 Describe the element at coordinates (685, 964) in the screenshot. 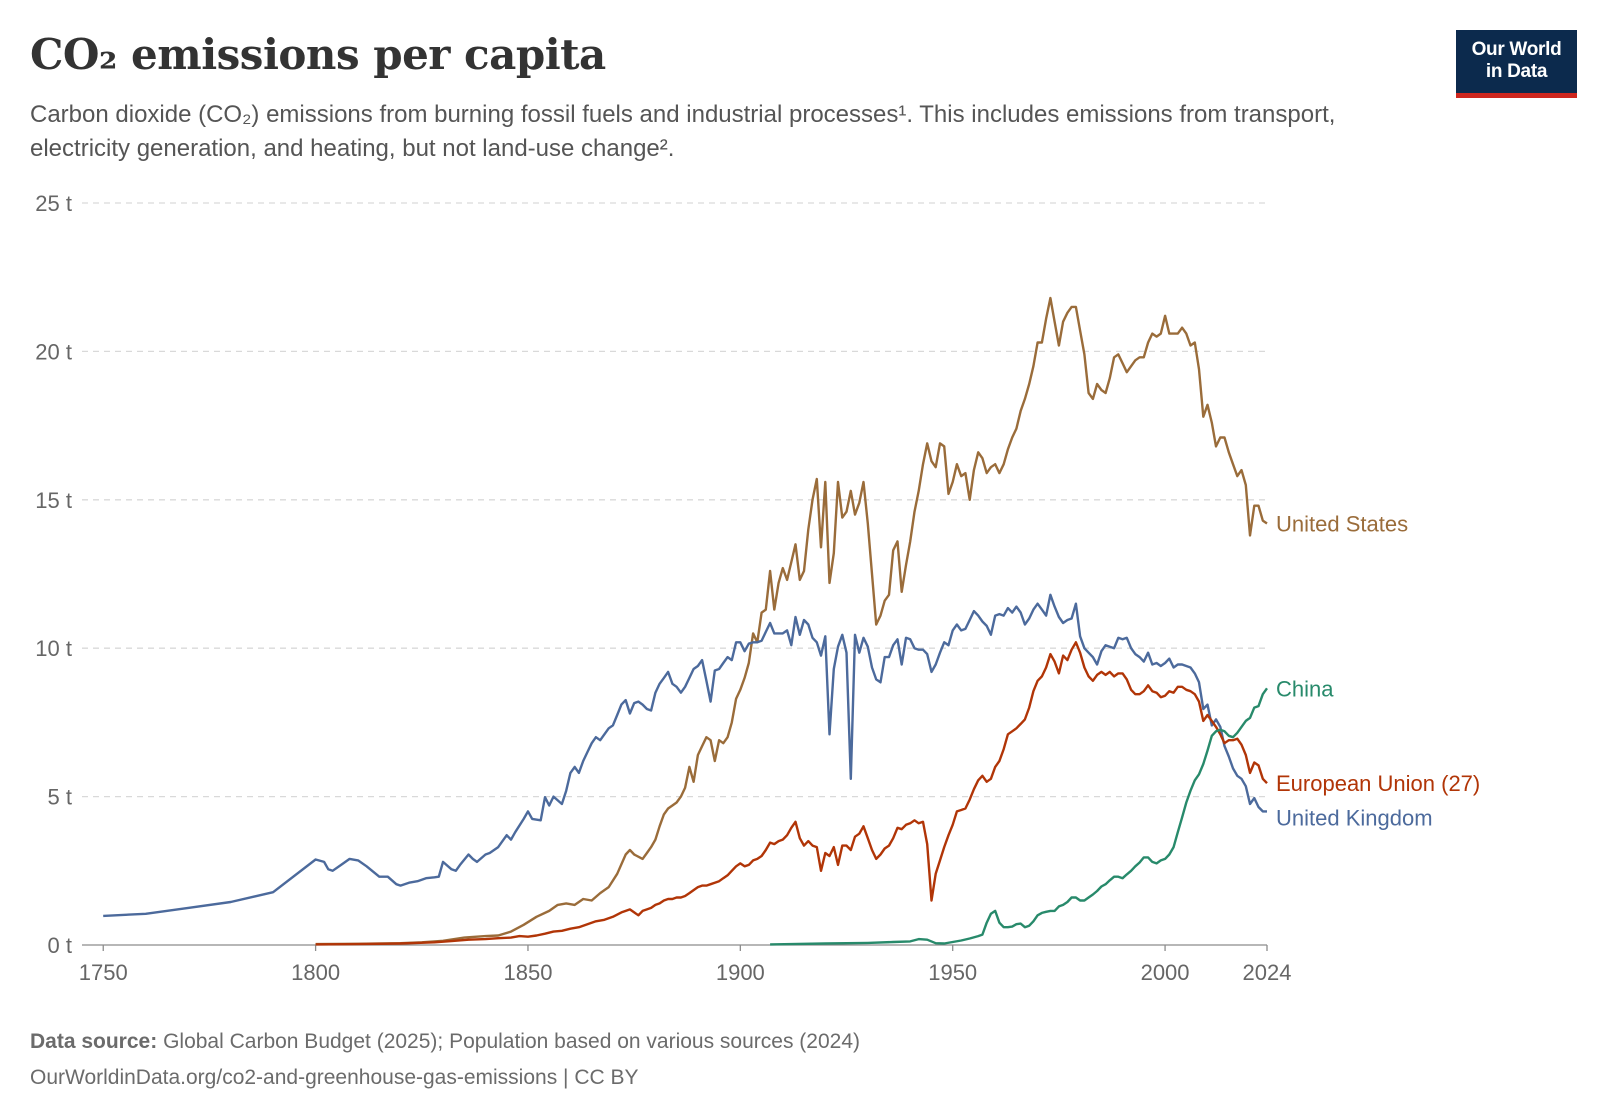

I see `x-axis: 1750 1800 1850 1900 1950 2000 2024` at that location.